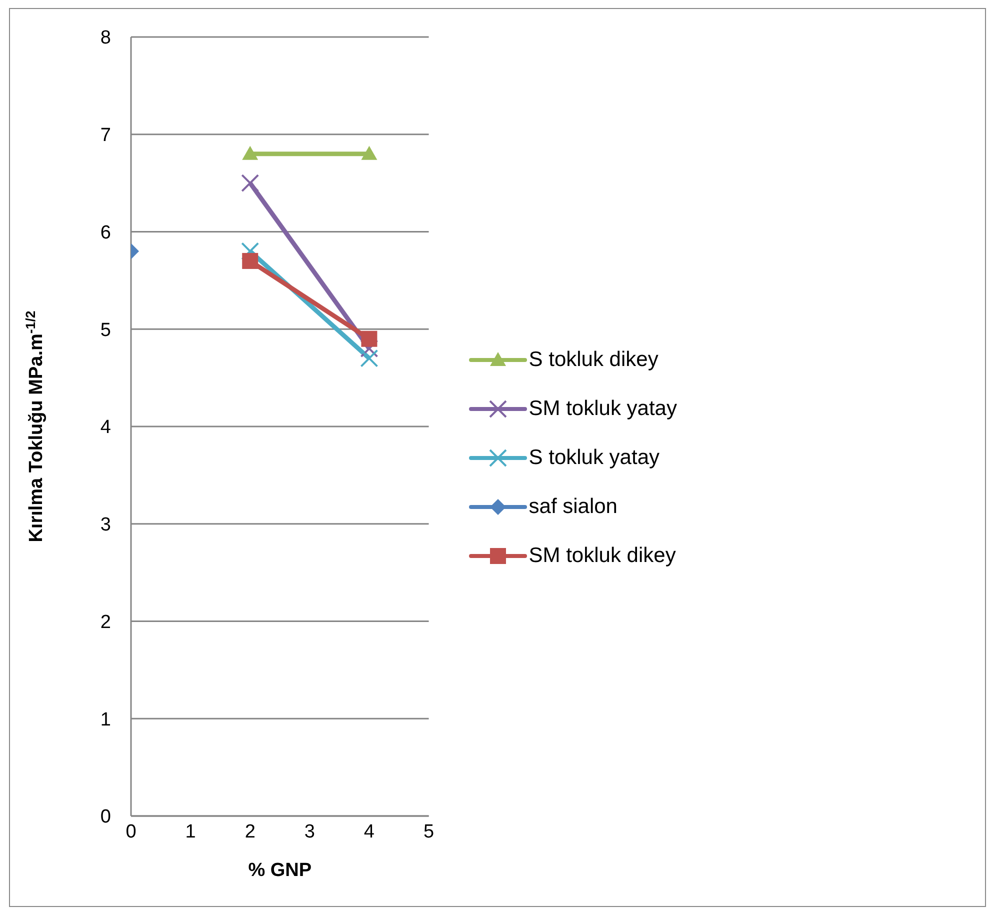 The height and width of the screenshot is (911, 987). What do you see at coordinates (131, 831) in the screenshot?
I see `x-tick-label: 0` at bounding box center [131, 831].